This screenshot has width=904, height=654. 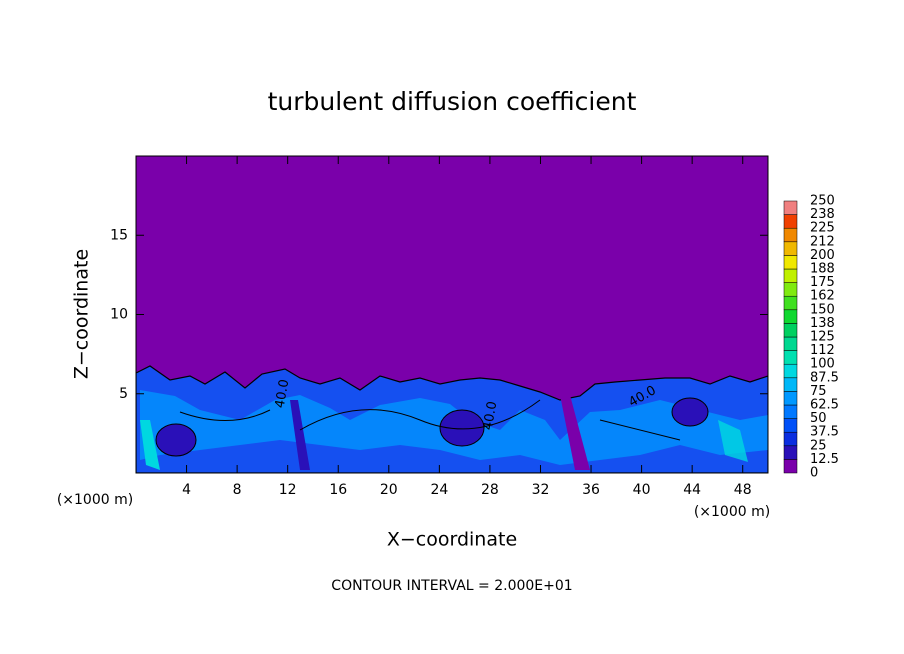 What do you see at coordinates (591, 490) in the screenshot?
I see `x-tick-label: 36` at bounding box center [591, 490].